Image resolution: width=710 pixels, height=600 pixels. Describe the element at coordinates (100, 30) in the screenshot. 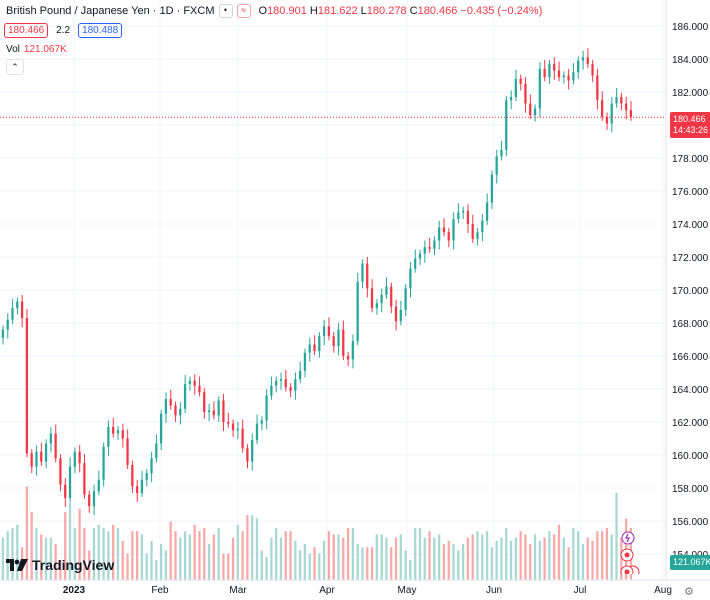

I see `buy-price-button: 180.488` at that location.